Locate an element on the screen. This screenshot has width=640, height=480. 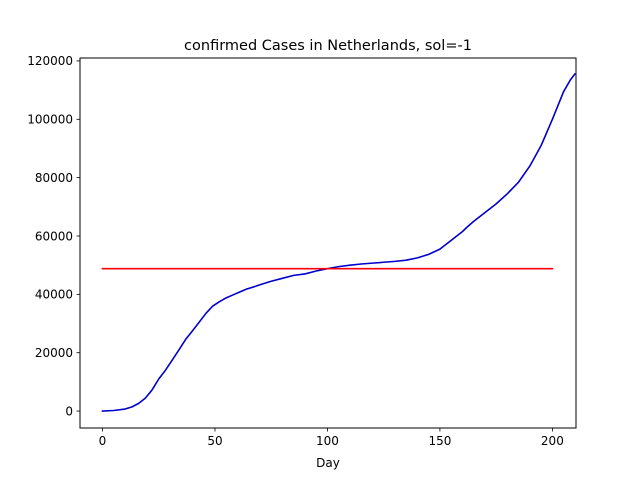
y-tick-label: 20000 is located at coordinates (54, 353).